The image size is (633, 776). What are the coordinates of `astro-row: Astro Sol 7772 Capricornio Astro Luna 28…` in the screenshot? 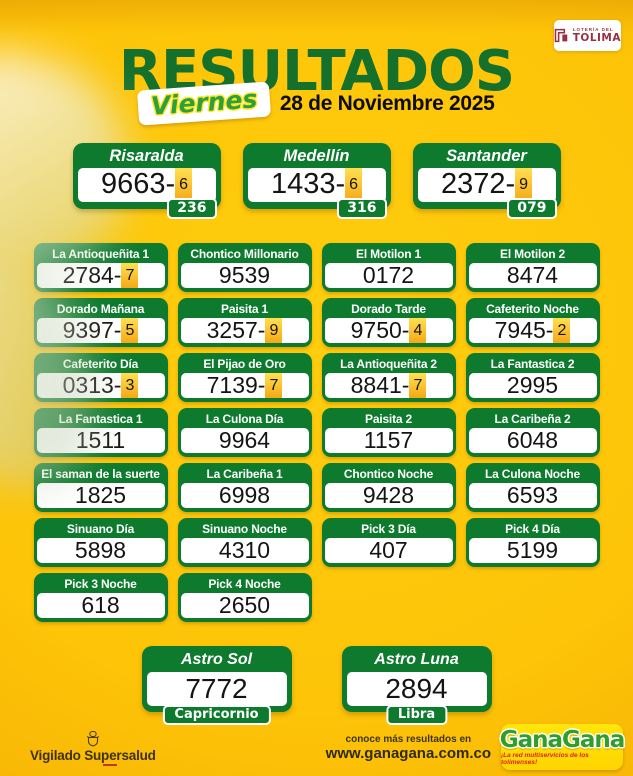 It's located at (316, 685).